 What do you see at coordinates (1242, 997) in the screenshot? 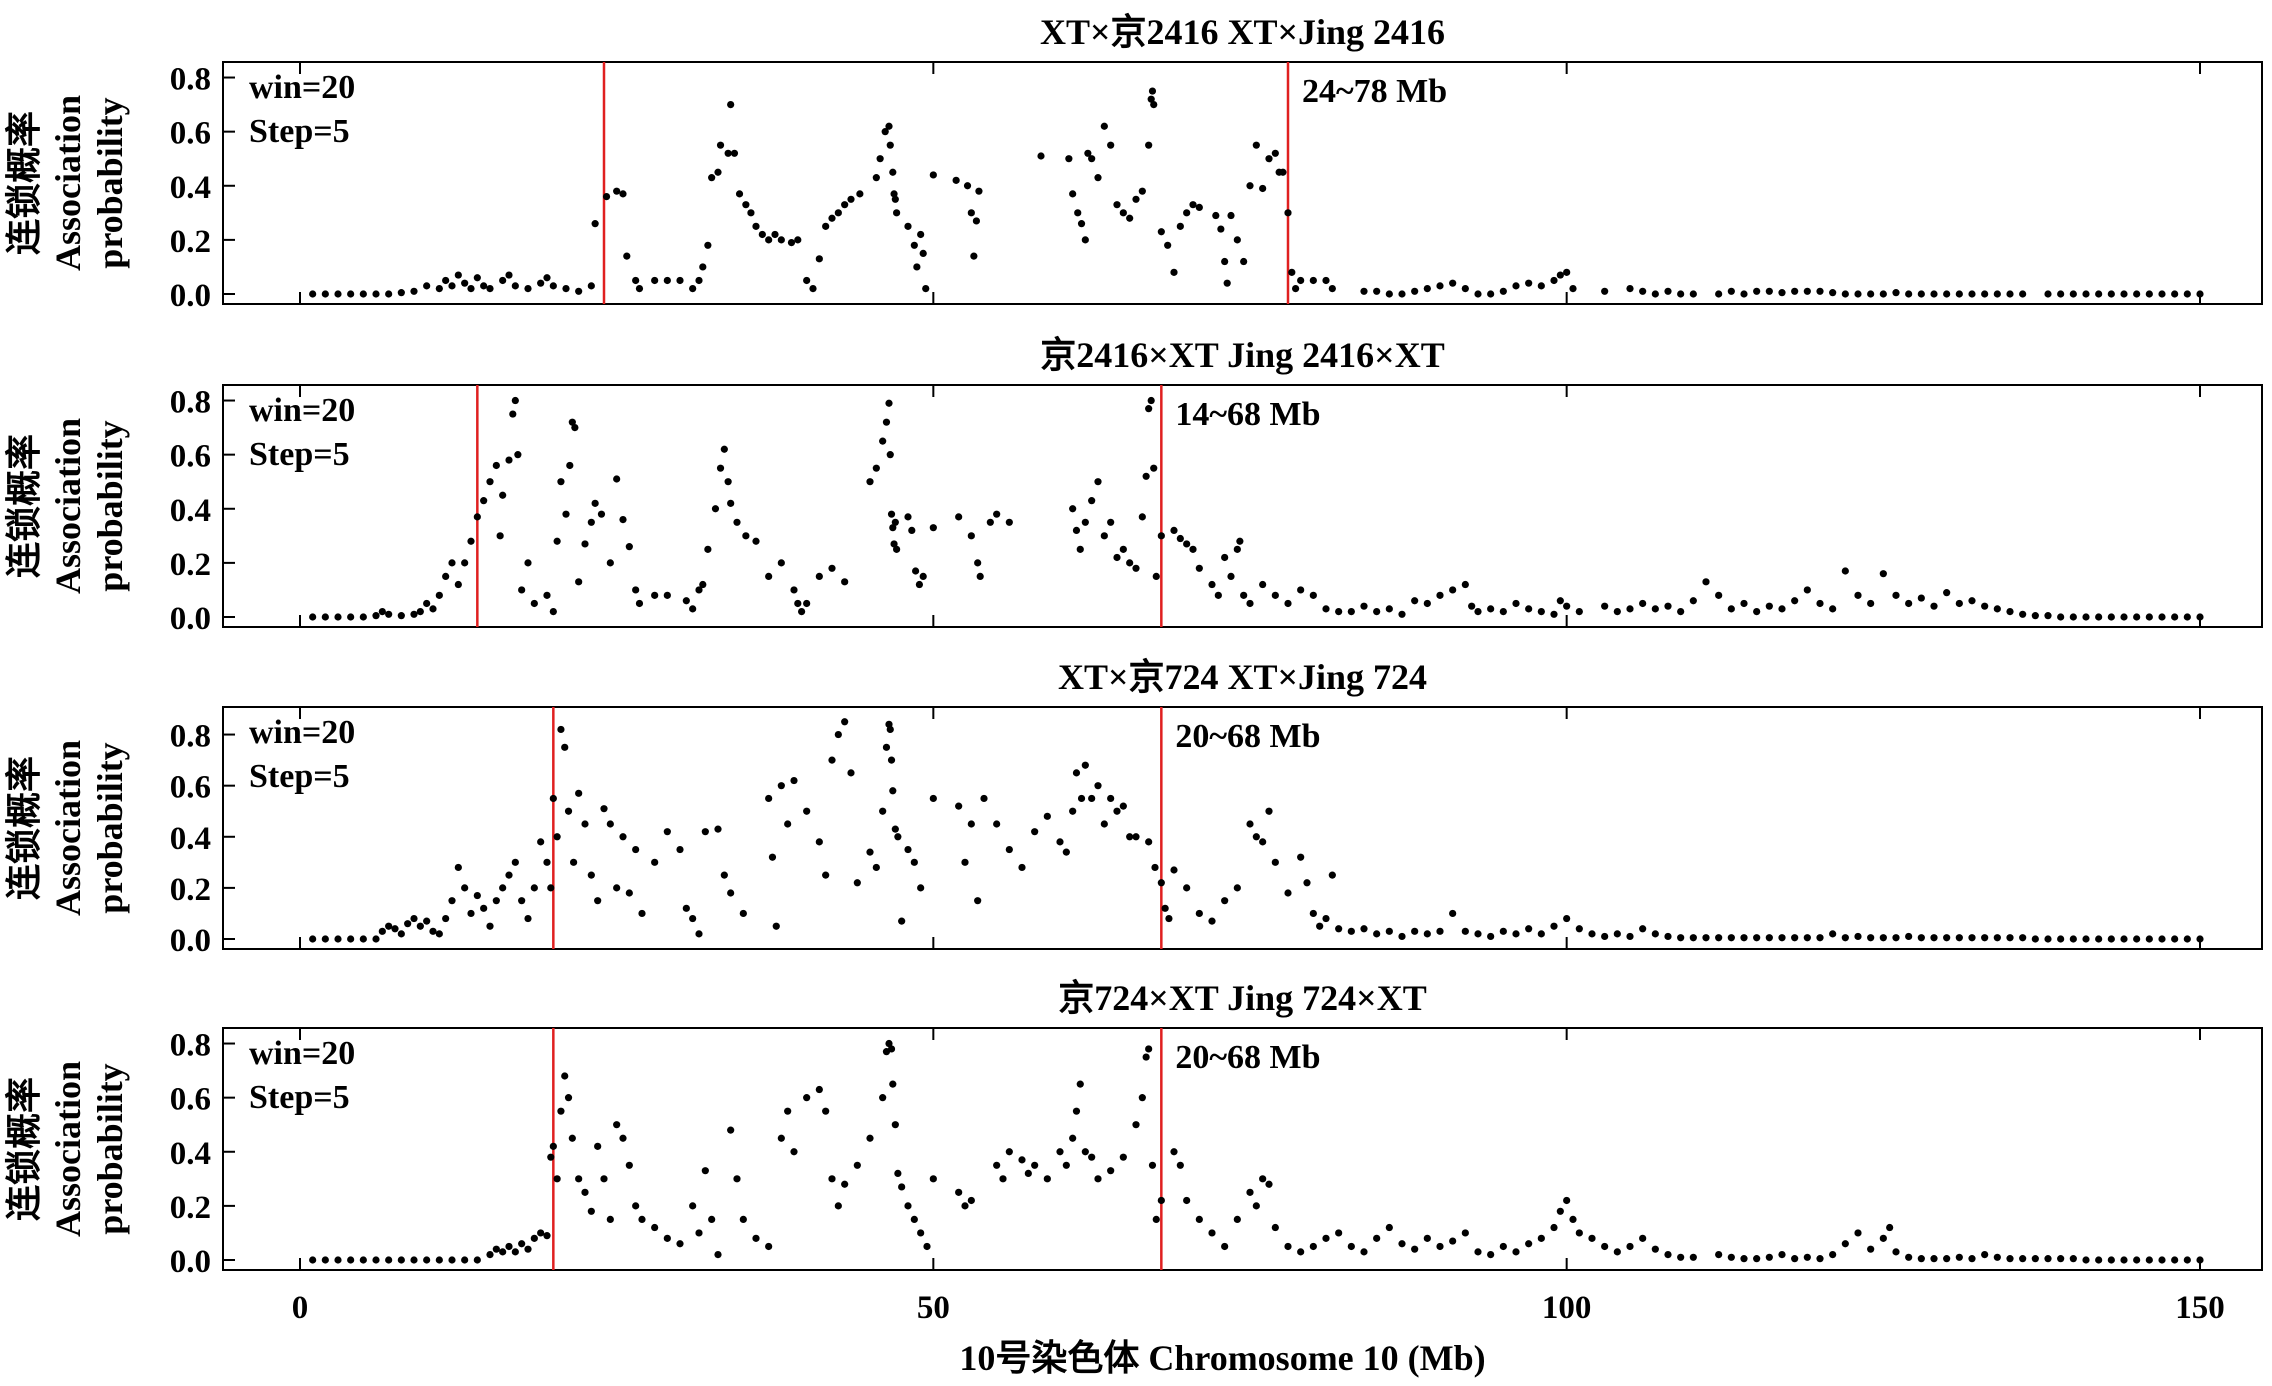
I see `panel-title: 京724×XT Jing 724×XT` at bounding box center [1242, 997].